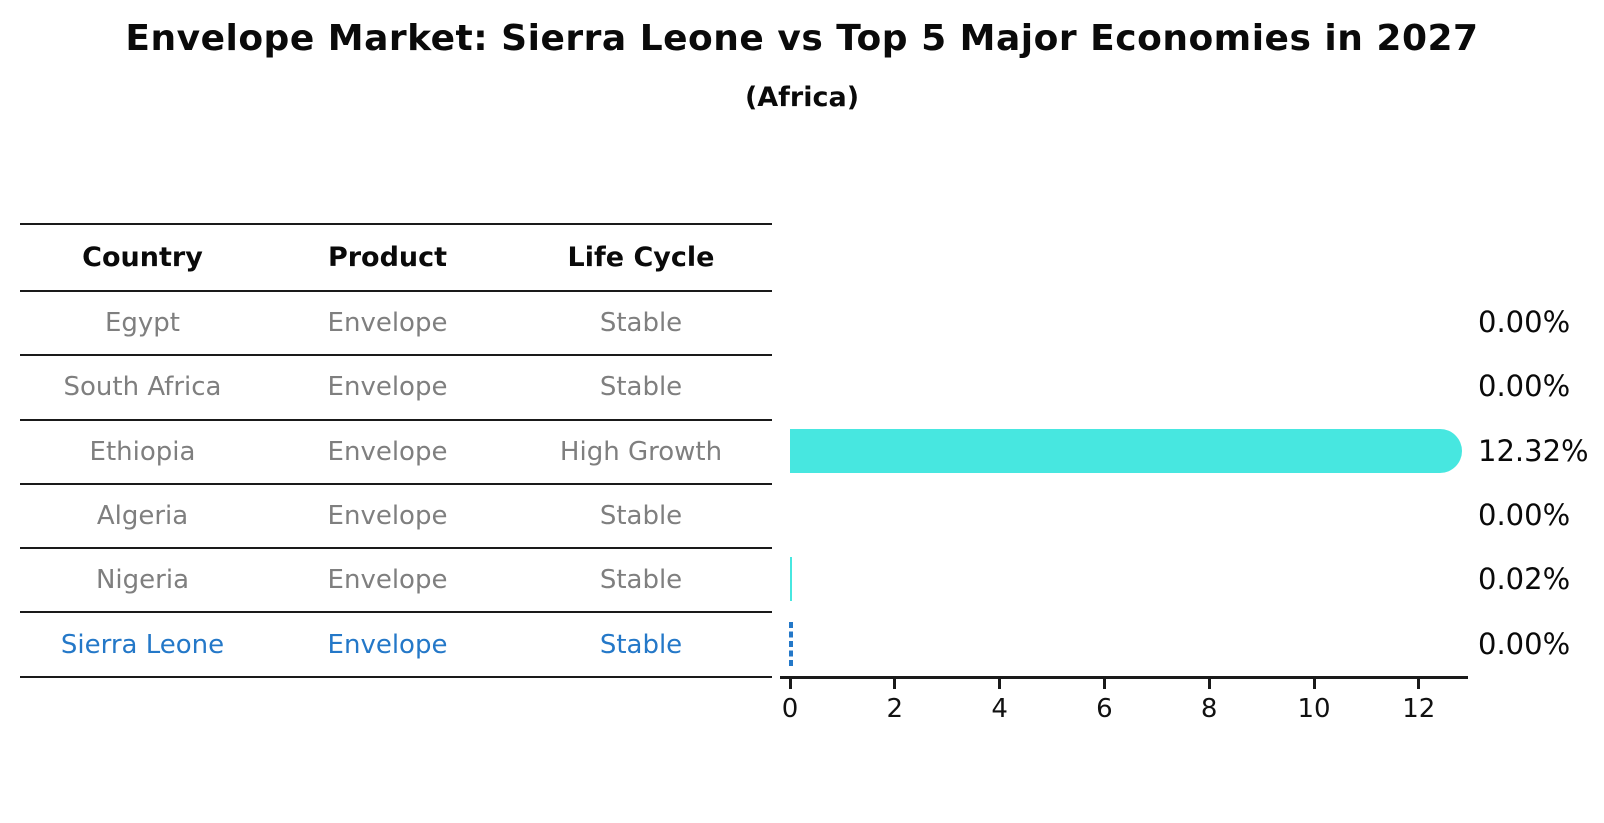 This screenshot has height=823, width=1604. Describe the element at coordinates (802, 97) in the screenshot. I see `figure-subtitle: (Africa)` at that location.